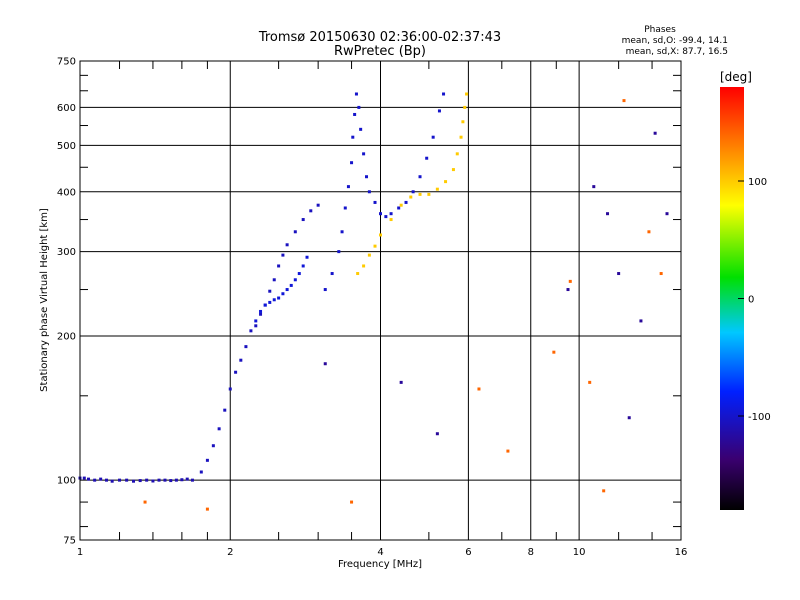 This screenshot has width=800, height=600. What do you see at coordinates (69, 541) in the screenshot?
I see `y-tick-label: 75` at bounding box center [69, 541].